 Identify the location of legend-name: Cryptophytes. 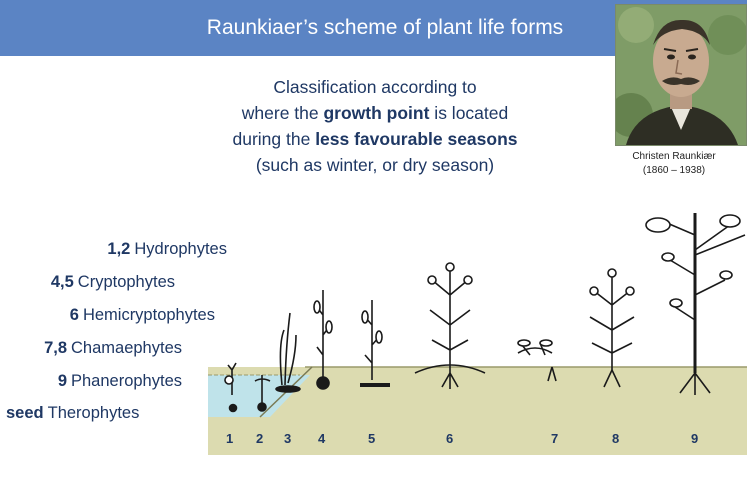
(126, 282).